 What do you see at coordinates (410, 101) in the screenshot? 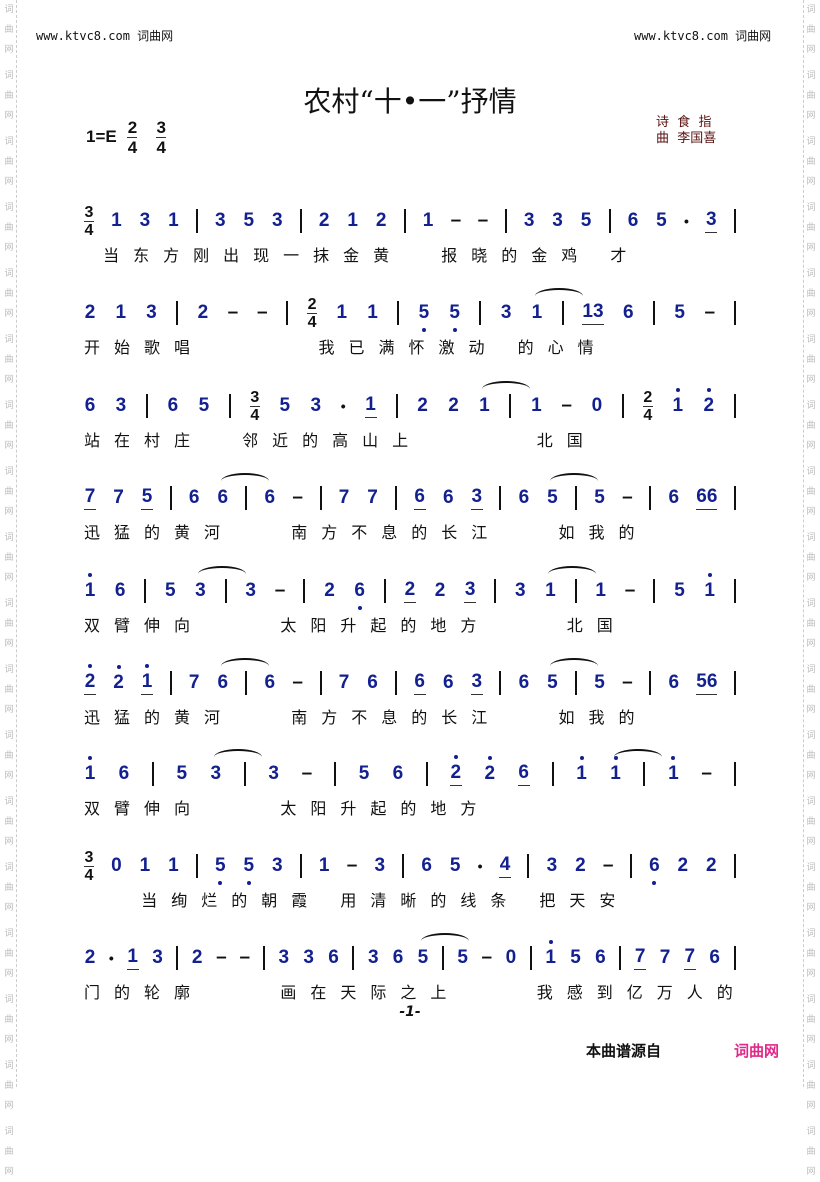
I see `song-title: 农村“十•一”抒情` at bounding box center [410, 101].